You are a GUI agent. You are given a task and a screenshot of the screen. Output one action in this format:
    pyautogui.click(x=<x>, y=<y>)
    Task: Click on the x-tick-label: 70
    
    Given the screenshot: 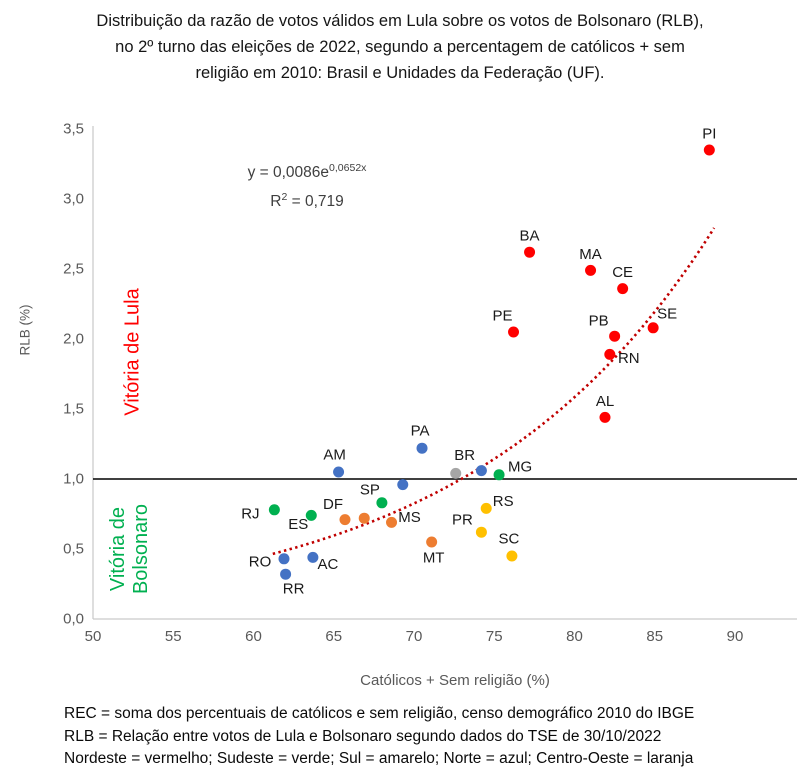 What is the action you would take?
    pyautogui.click(x=414, y=636)
    